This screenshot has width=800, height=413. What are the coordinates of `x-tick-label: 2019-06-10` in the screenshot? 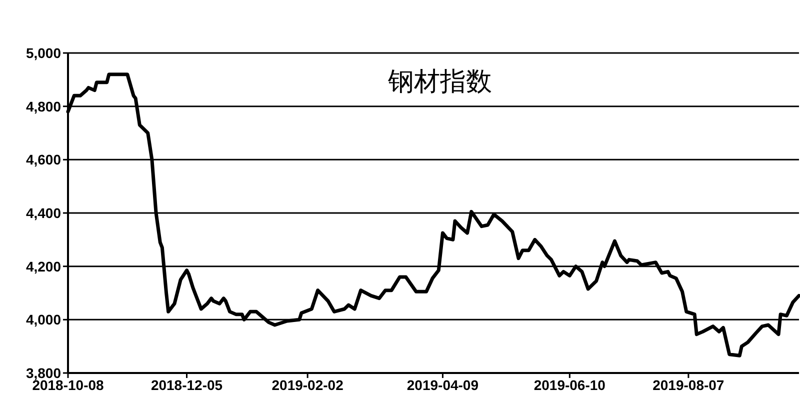 It's located at (570, 385).